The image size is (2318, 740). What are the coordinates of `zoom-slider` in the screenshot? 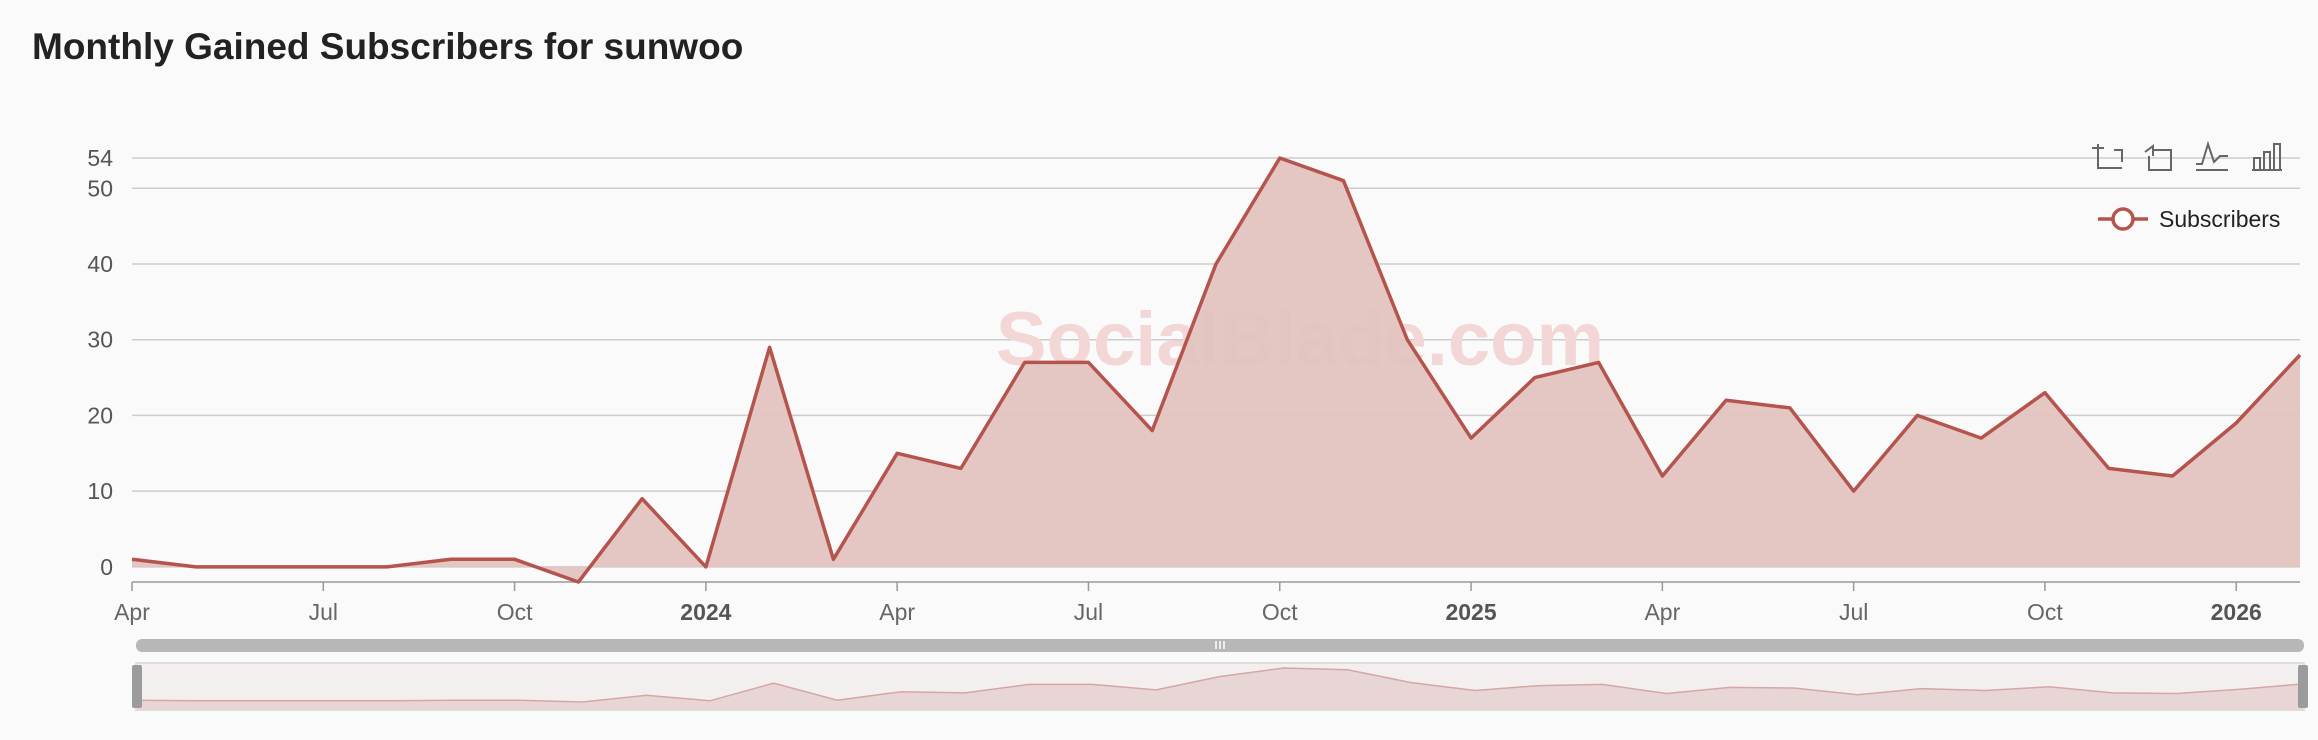 It's located at (1220, 675).